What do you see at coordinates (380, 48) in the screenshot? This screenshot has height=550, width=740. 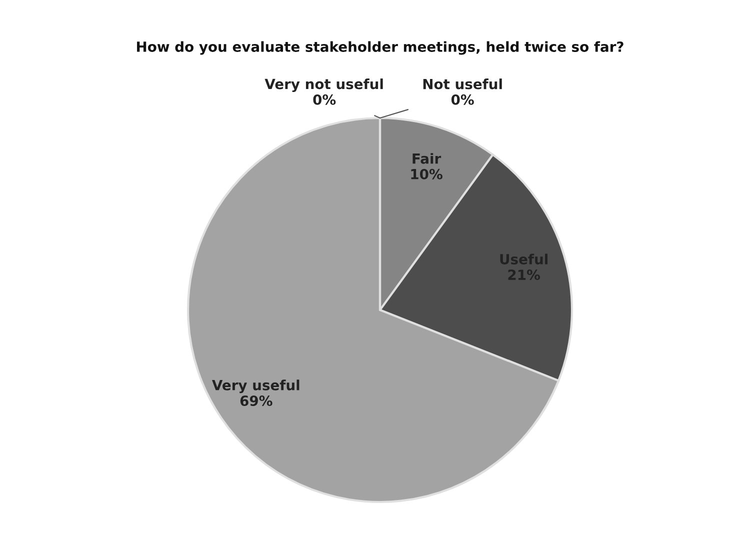 I see `chart-title: How do you evaluate stakeholder meetings, held twice so far?` at bounding box center [380, 48].